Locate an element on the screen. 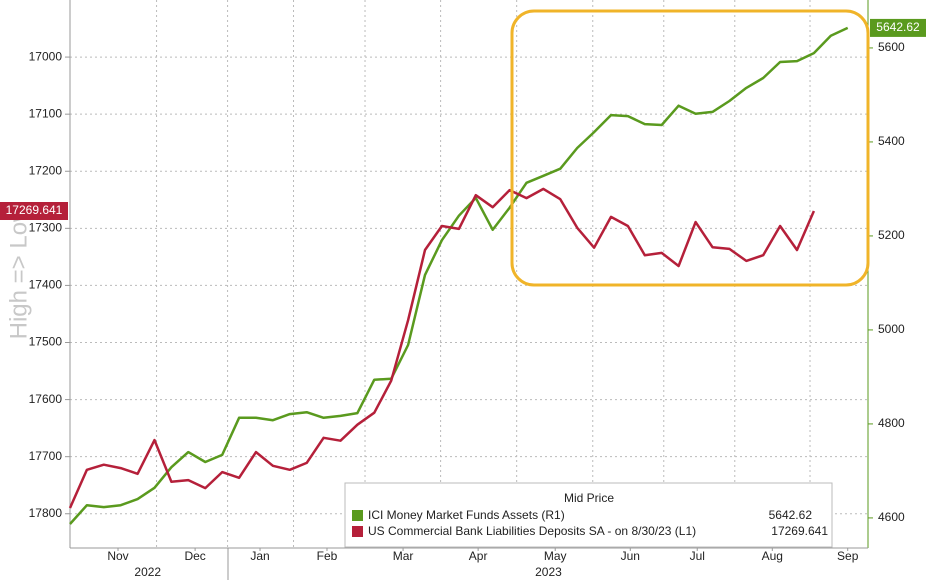  legend-value: 5642.62 is located at coordinates (791, 515).